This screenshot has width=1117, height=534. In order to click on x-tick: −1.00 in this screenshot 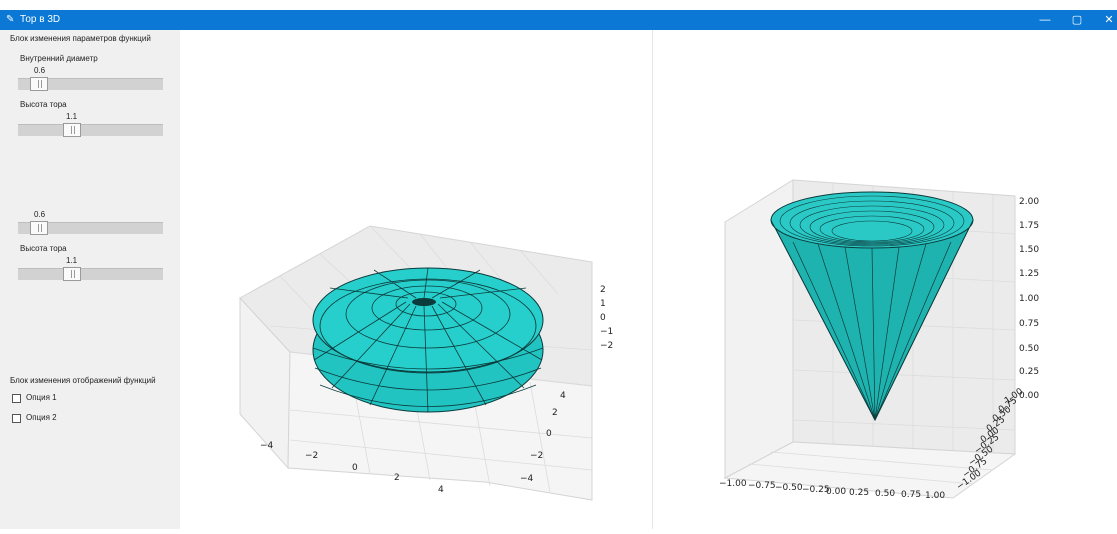, I will do `click(733, 484)`.